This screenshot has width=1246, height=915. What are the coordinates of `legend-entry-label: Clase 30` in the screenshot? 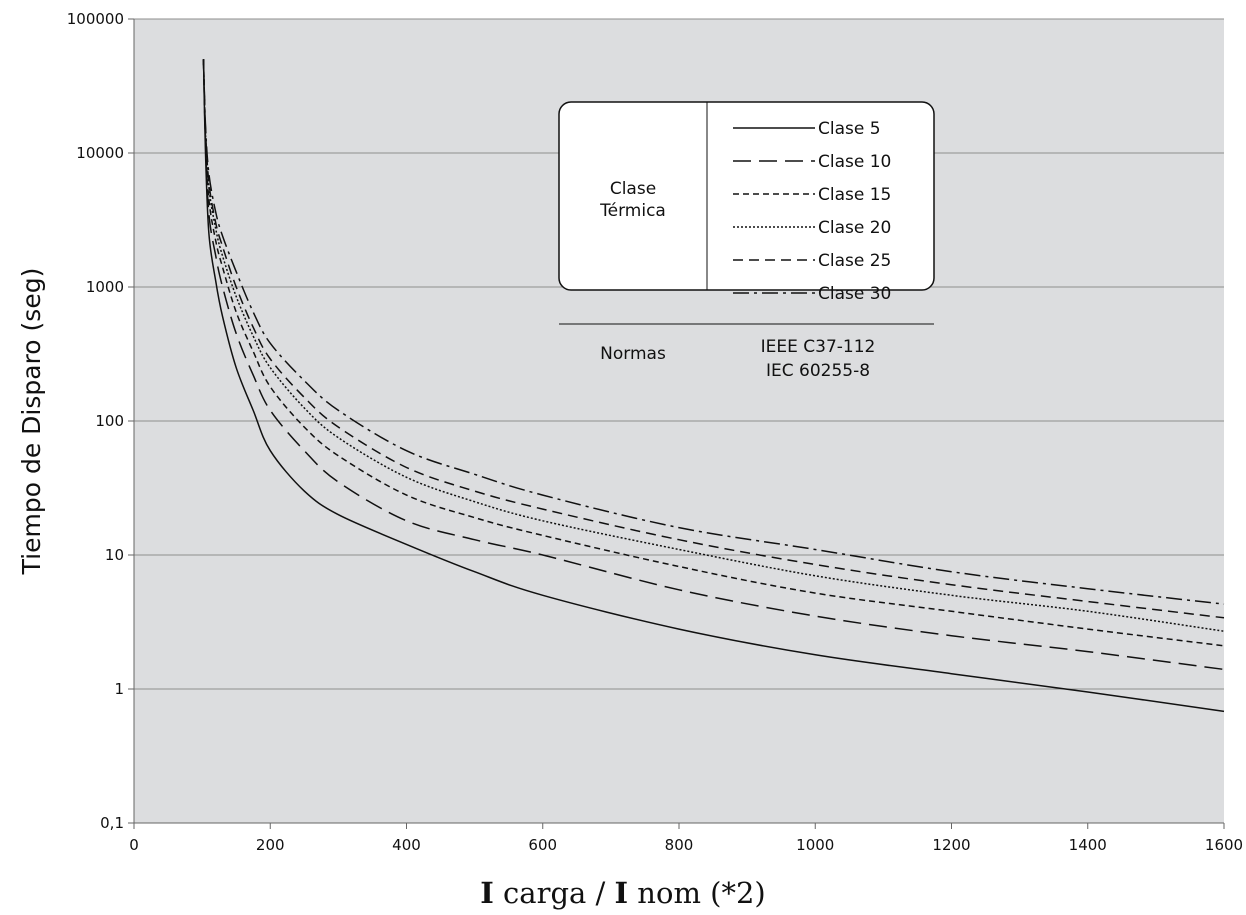 It's located at (854, 294).